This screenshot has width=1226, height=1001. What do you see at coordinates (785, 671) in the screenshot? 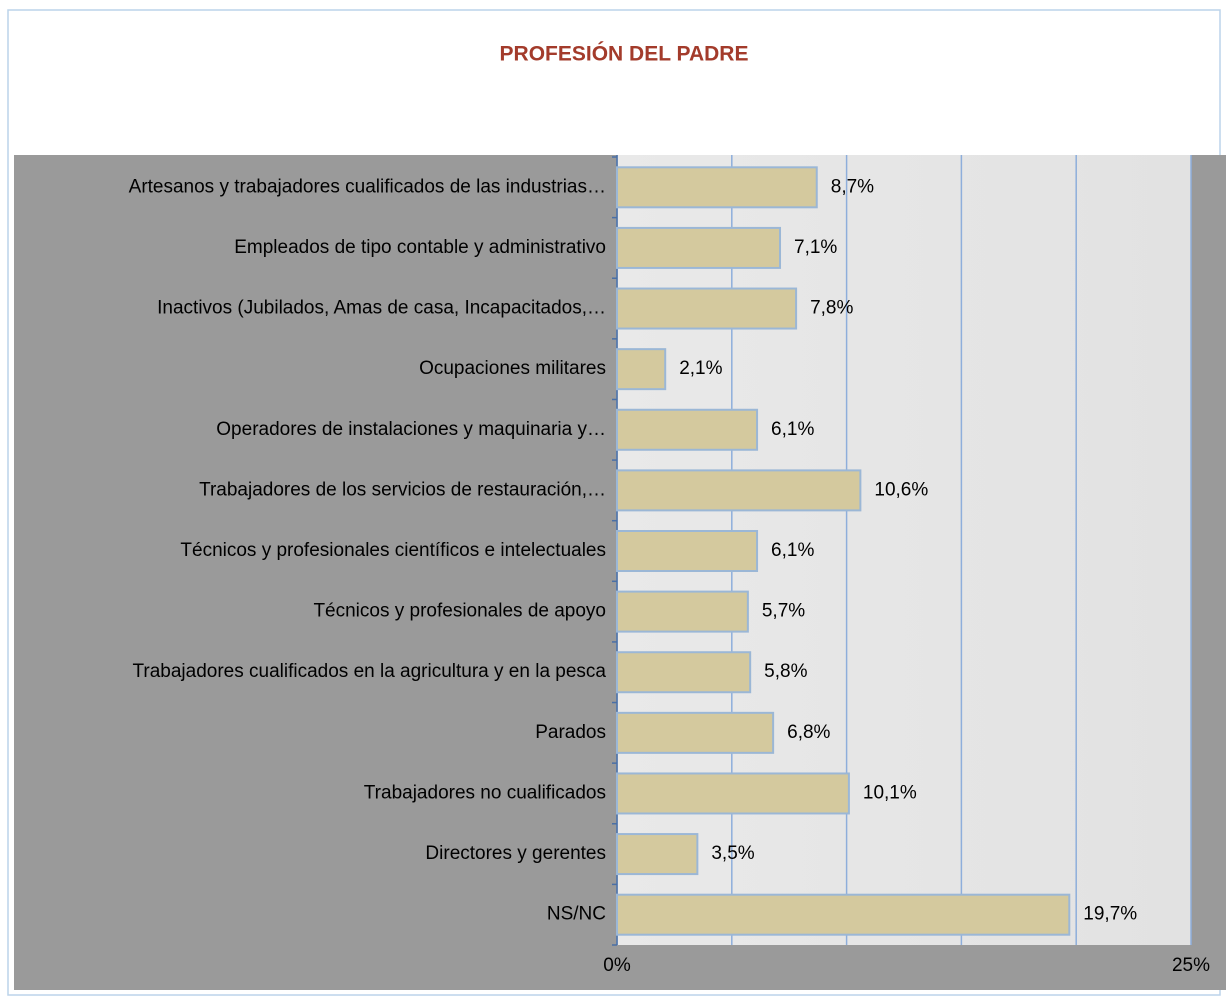
I see `data-label: 5,8%` at bounding box center [785, 671].